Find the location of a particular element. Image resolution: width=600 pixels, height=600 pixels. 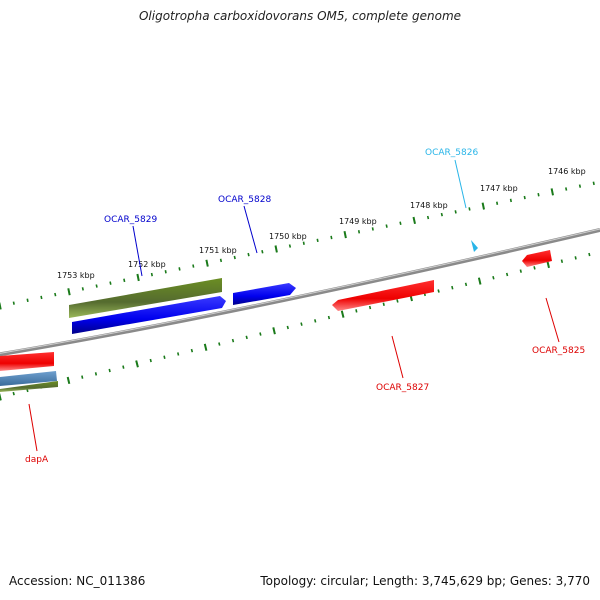

gene-ocar-5825-body is located at coordinates (537, 258).